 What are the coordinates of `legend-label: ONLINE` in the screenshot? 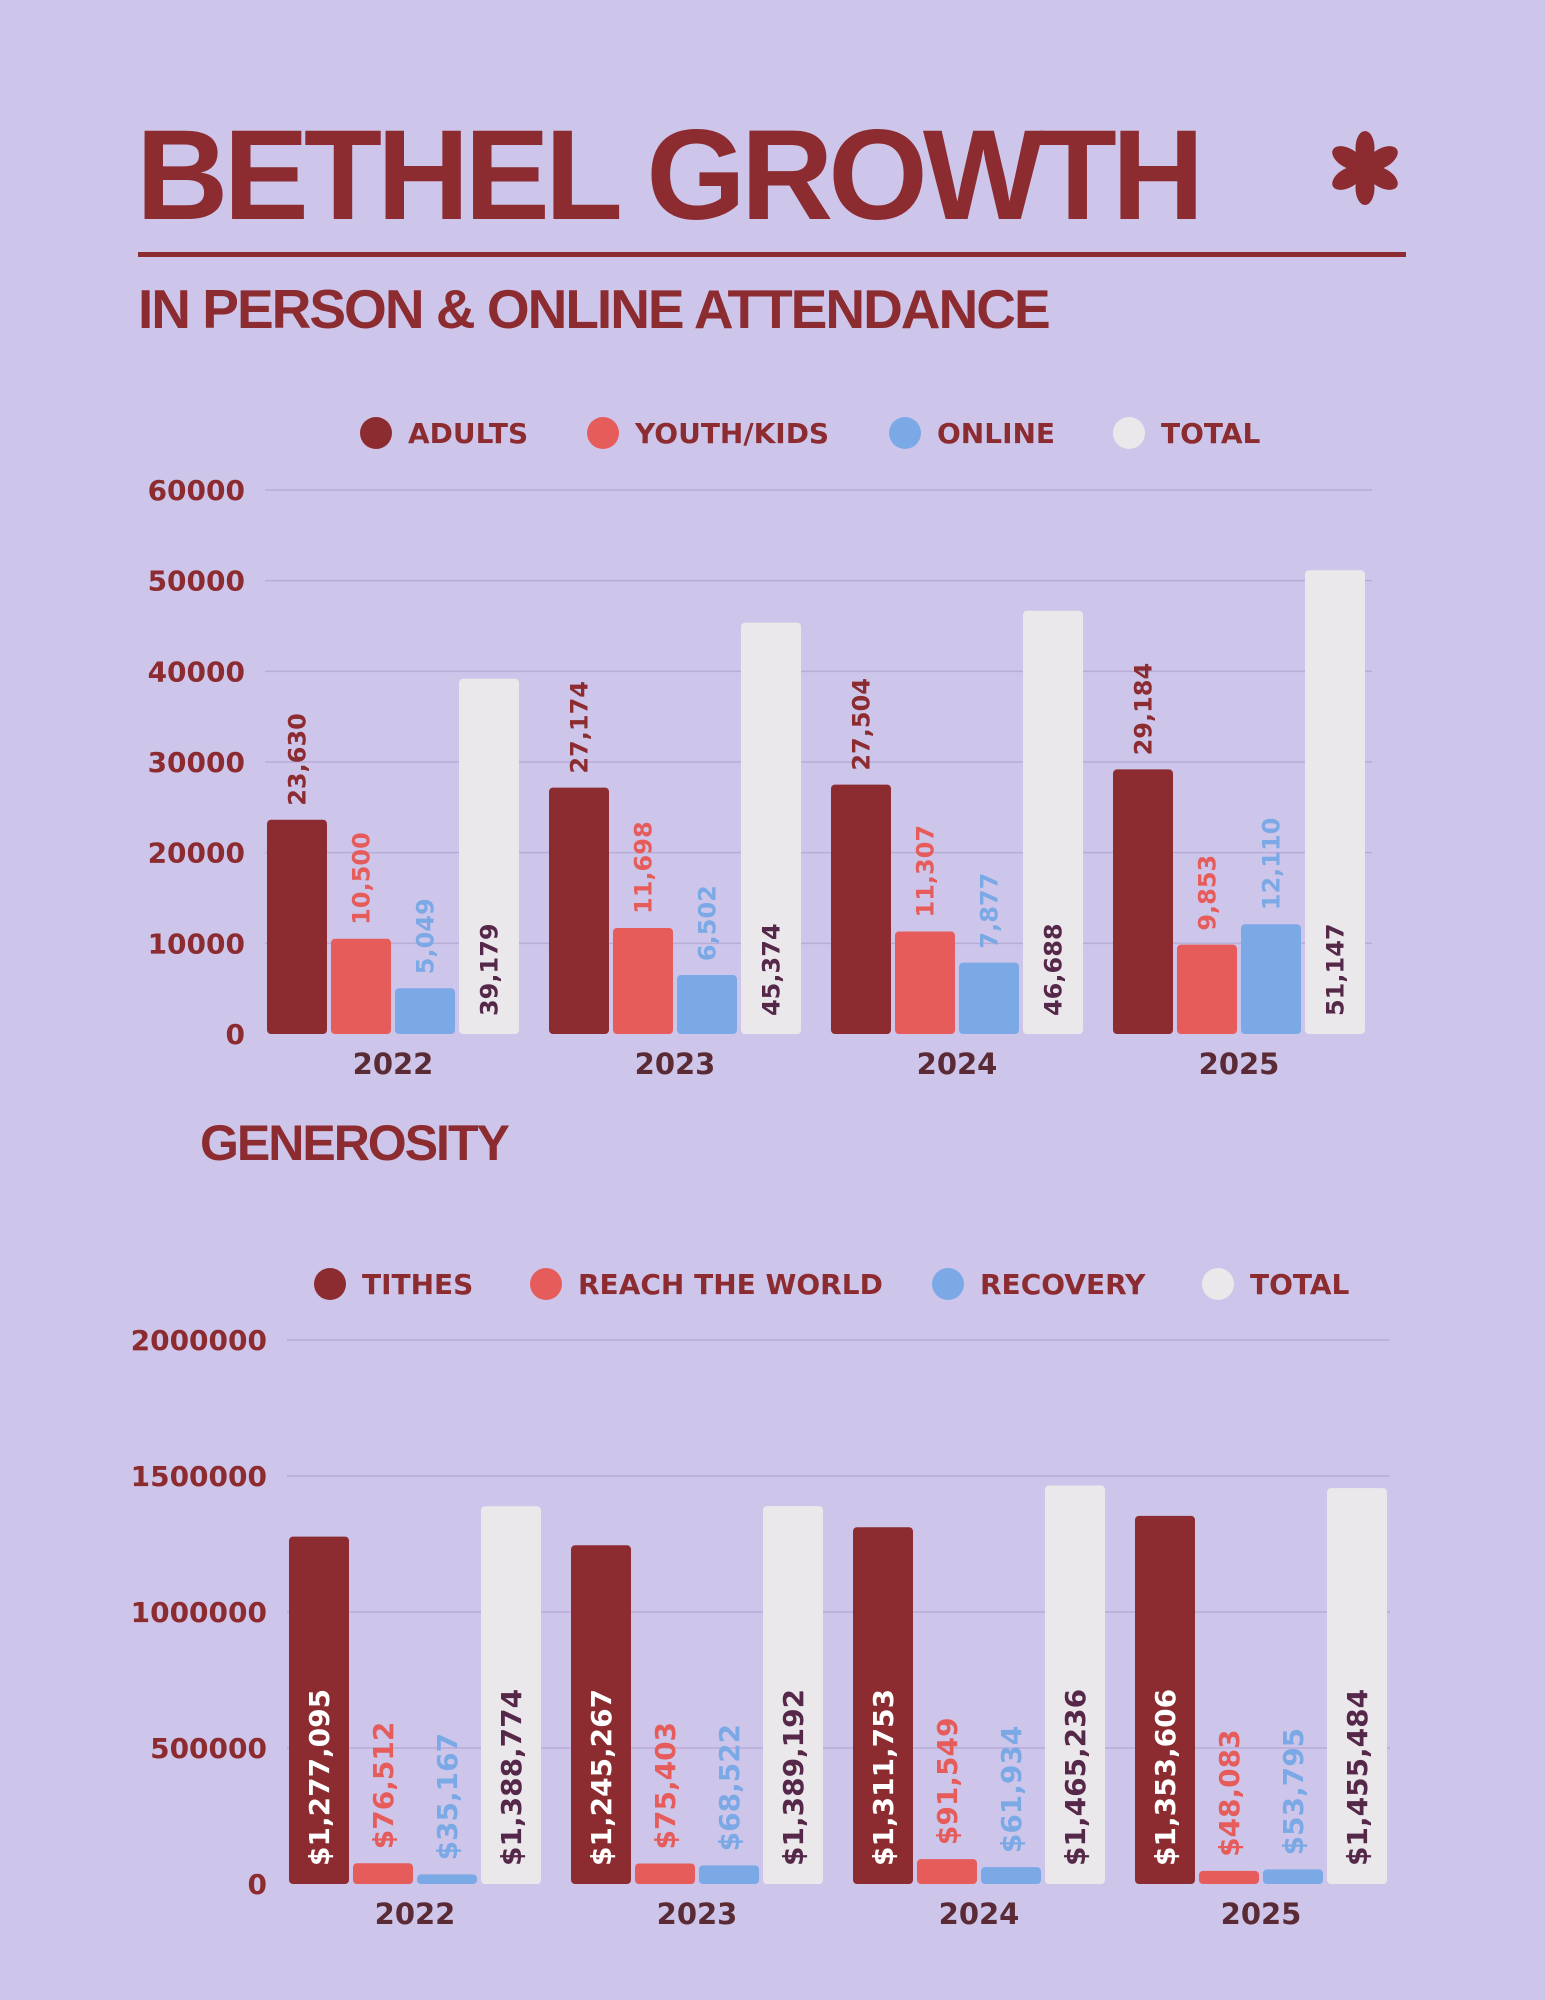 It's located at (996, 433).